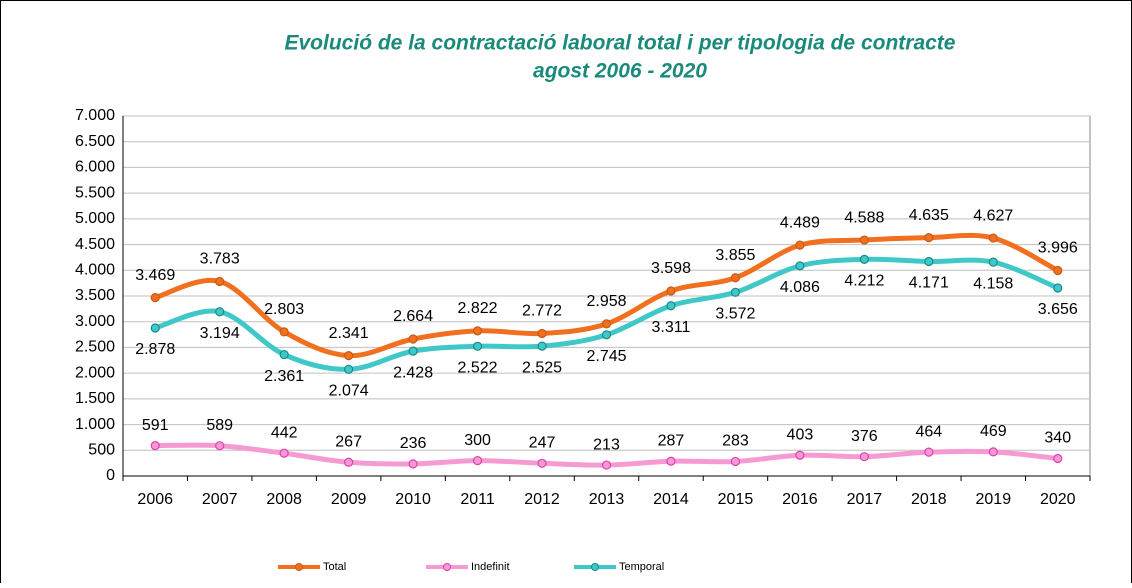  I want to click on y-tick-label: 1.500, so click(95, 398).